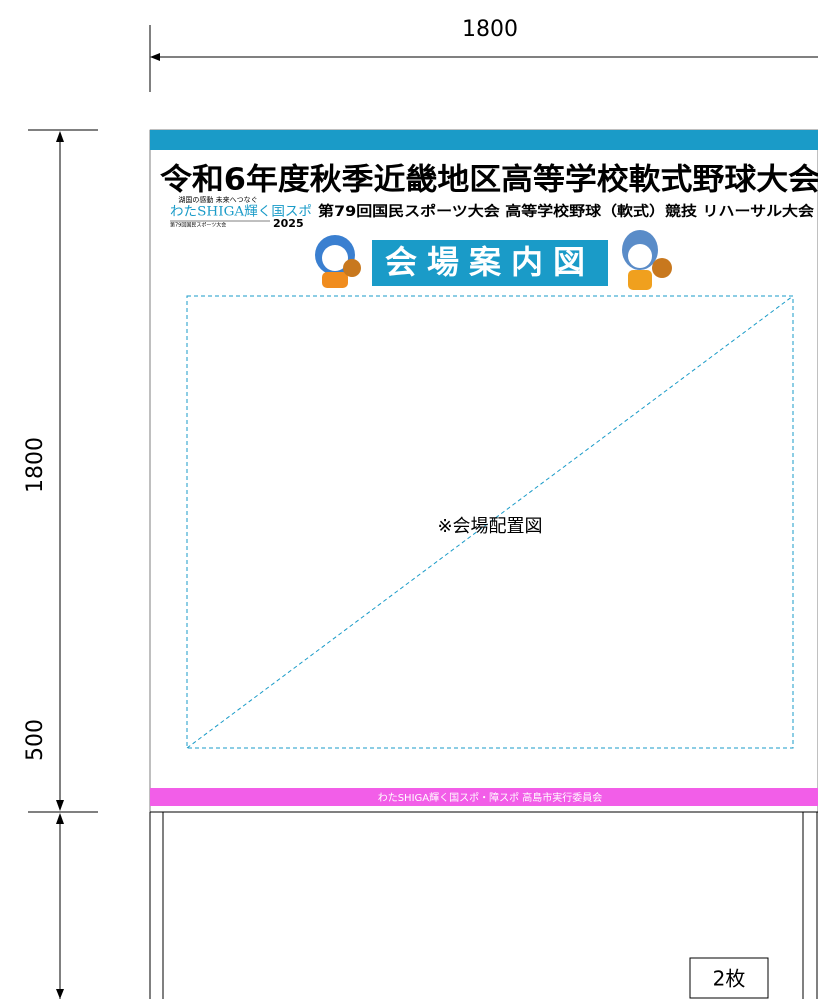  I want to click on logo-sub: 第79回国民スポーツ大会, so click(198, 225).